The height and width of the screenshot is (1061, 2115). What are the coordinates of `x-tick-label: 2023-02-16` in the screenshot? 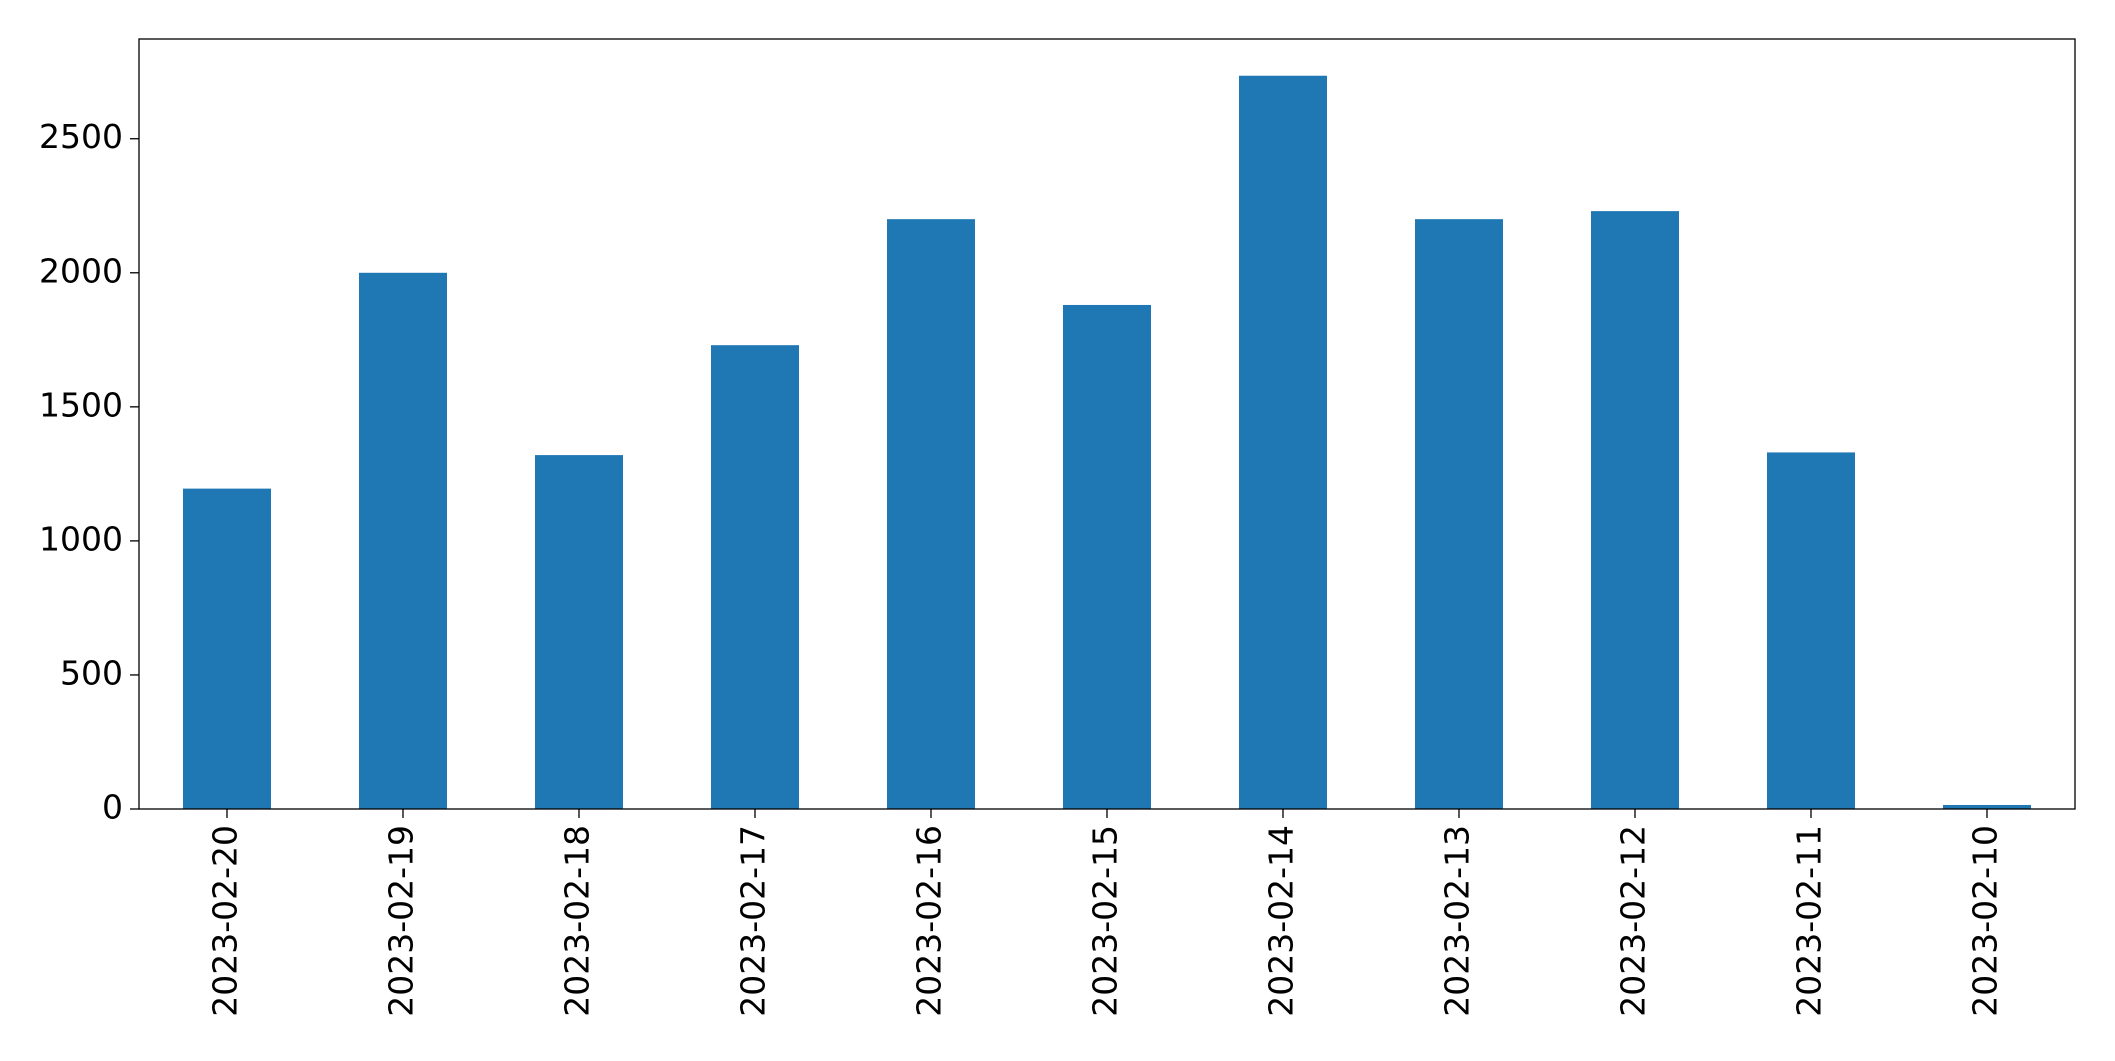 It's located at (929, 921).